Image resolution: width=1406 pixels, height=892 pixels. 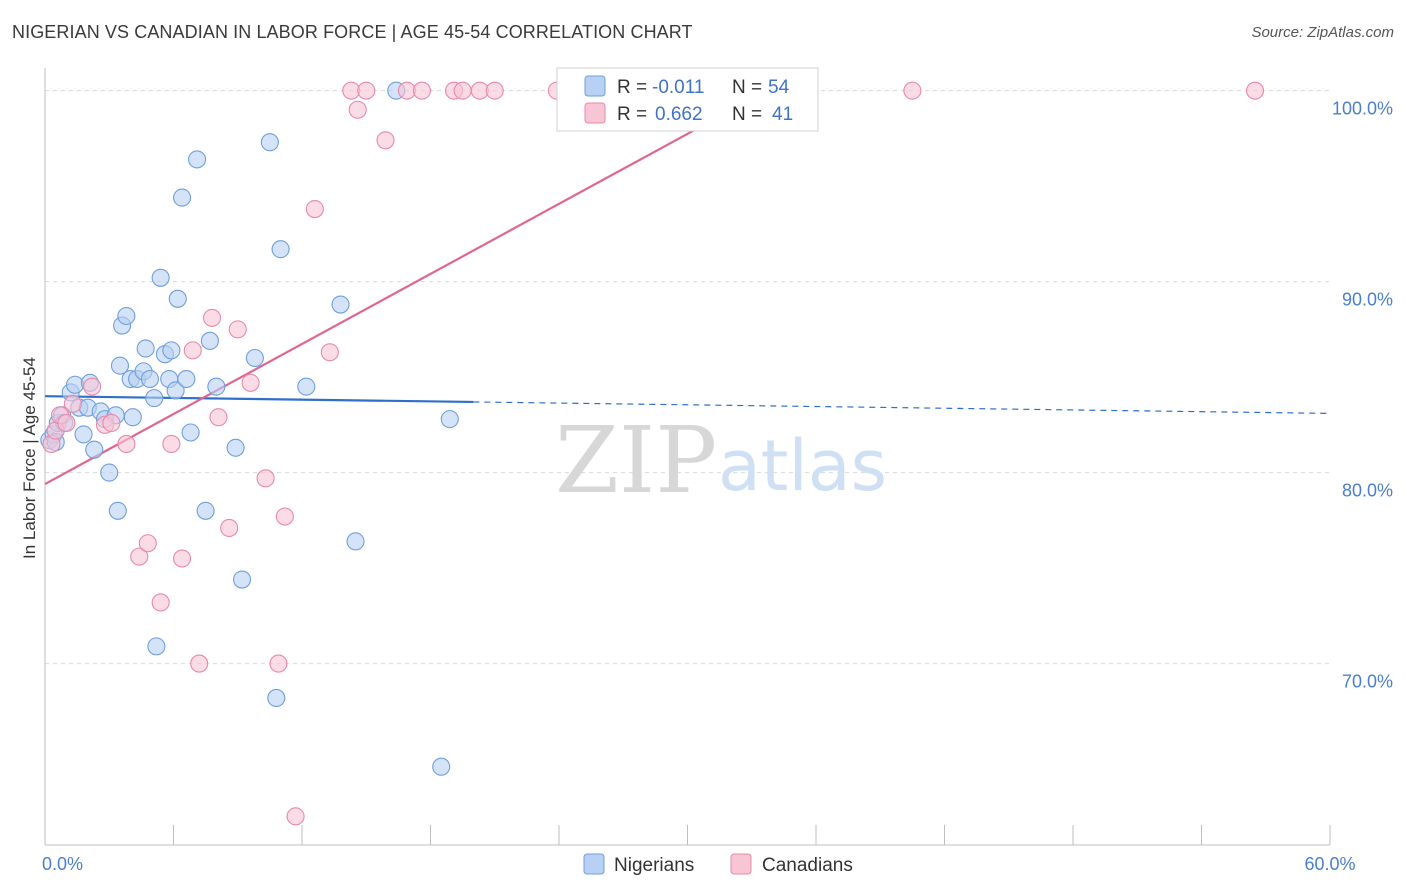 I want to click on x-tick-label-60: 60.0%, so click(x=1329, y=864).